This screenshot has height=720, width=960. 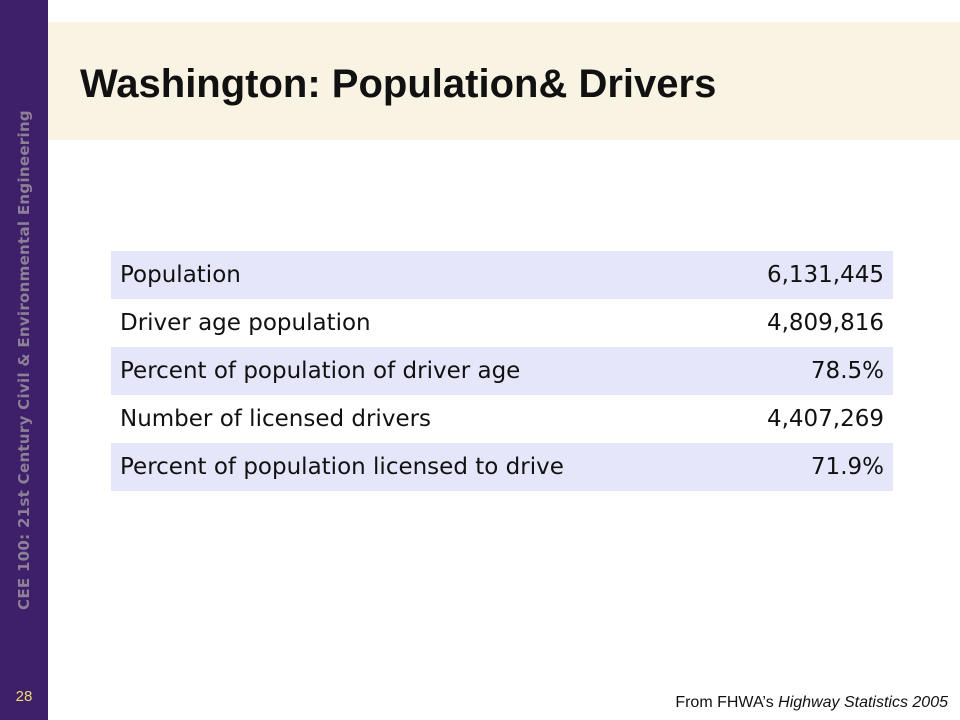 What do you see at coordinates (804, 371) in the screenshot?
I see `row-value: 78.5%` at bounding box center [804, 371].